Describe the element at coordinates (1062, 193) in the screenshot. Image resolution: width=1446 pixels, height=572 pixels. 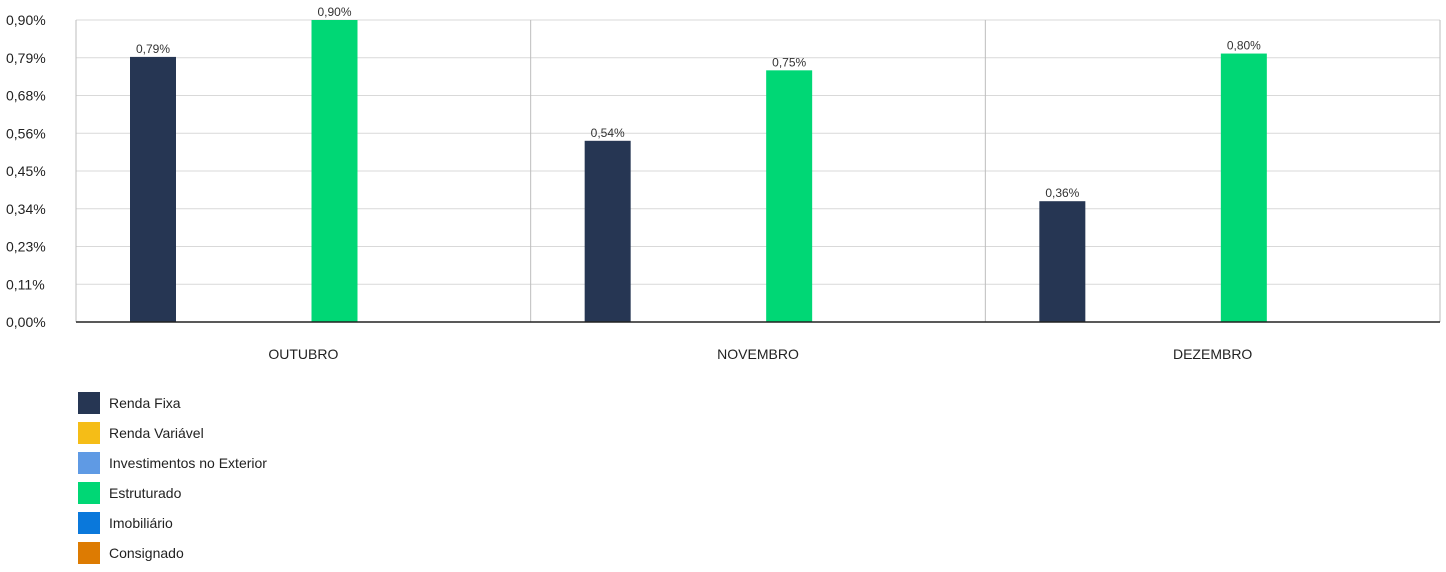
I see `data-label: 0,36%` at that location.